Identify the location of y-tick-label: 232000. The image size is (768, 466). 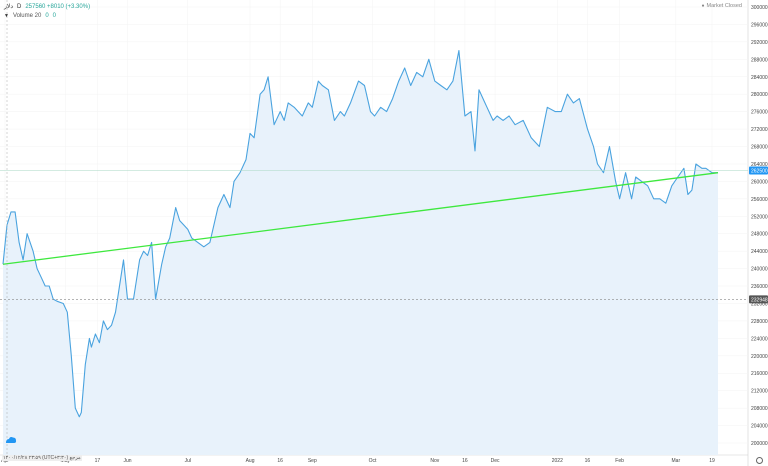
(759, 304).